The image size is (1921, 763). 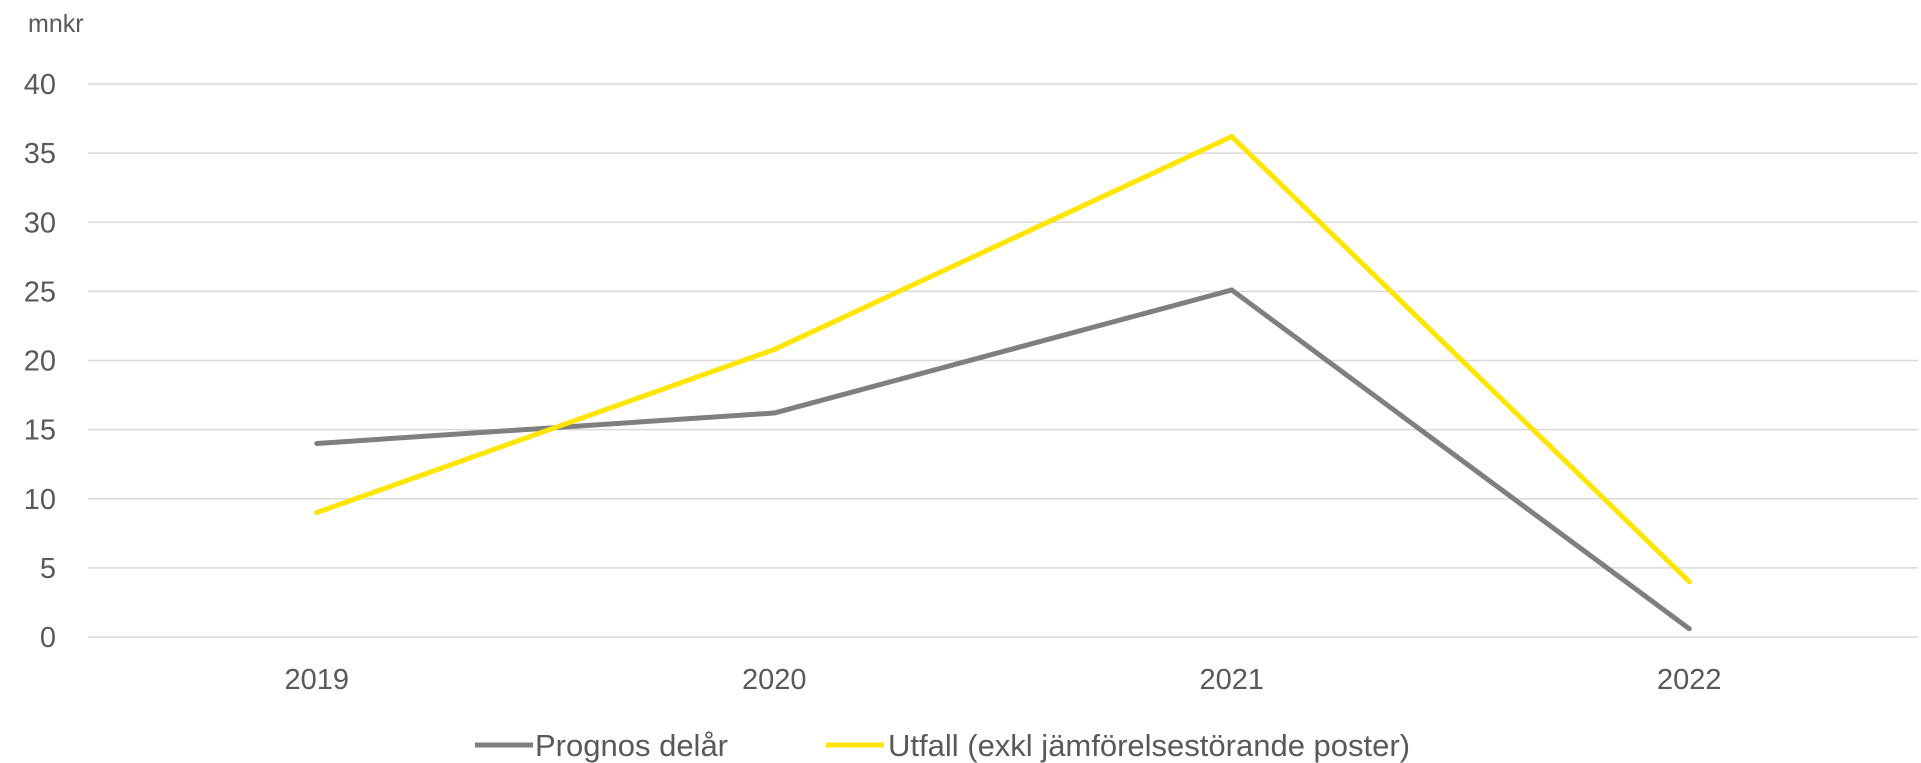 I want to click on y-tick-label: 0, so click(x=48, y=638).